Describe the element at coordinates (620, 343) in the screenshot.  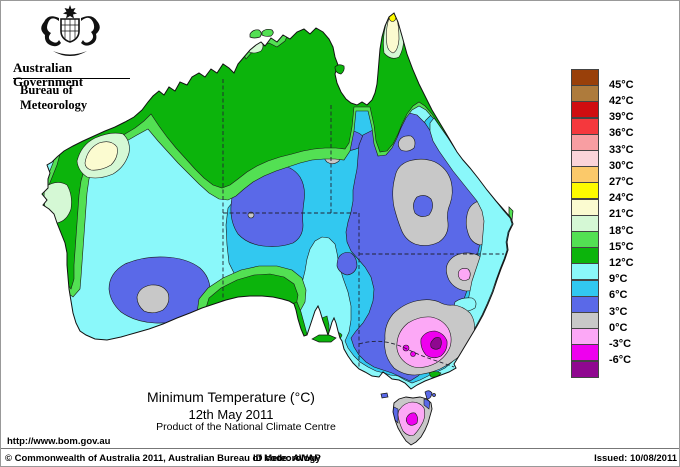
I see `legend-label: -3°C` at that location.